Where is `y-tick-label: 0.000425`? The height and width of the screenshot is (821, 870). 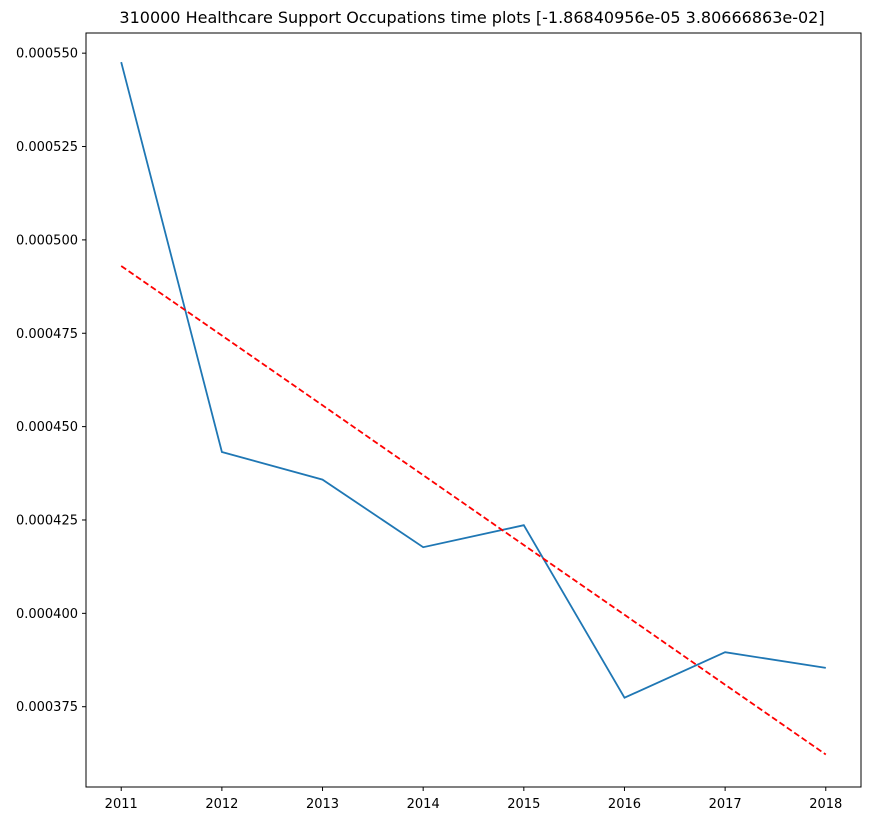 y-tick-label: 0.000425 is located at coordinates (47, 520).